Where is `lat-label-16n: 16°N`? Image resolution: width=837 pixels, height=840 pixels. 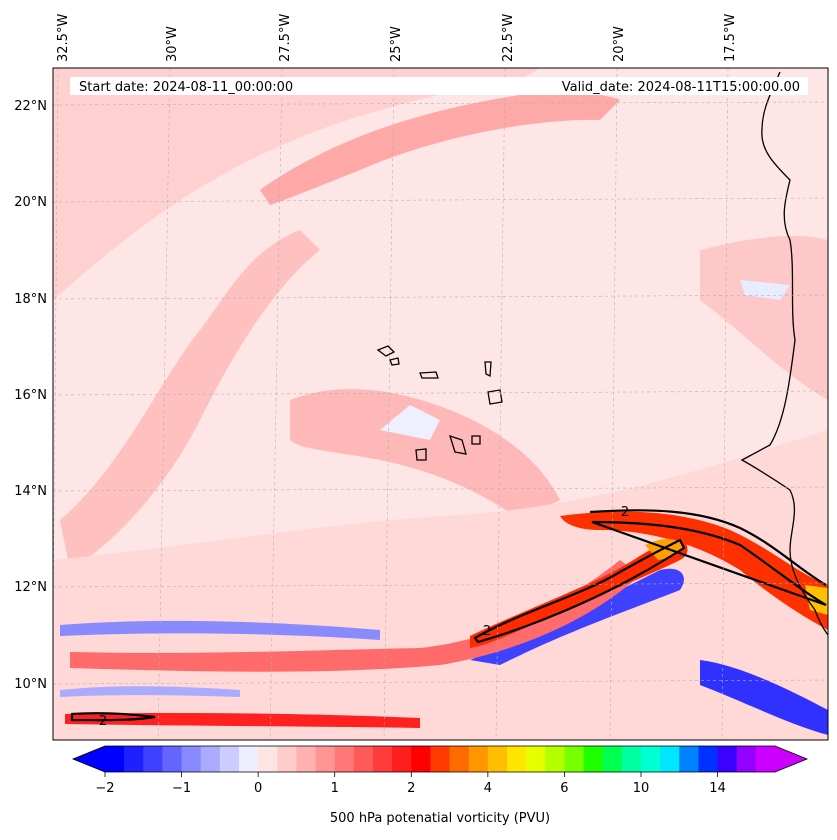 lat-label-16n: 16°N is located at coordinates (30, 395).